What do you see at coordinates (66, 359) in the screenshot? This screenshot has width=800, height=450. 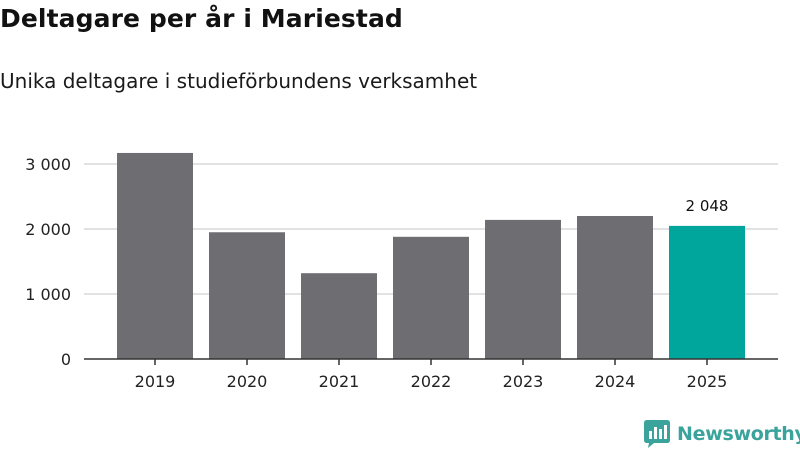 I see `y-tick-label: 0` at bounding box center [66, 359].